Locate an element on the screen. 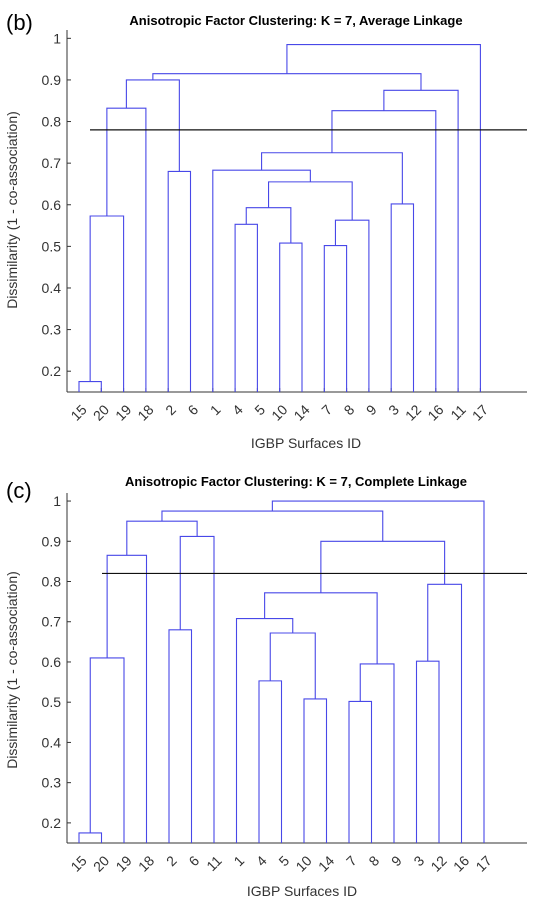 Image resolution: width=550 pixels, height=905 pixels. x-axis-label: IGBP Surfaces ID is located at coordinates (306, 443).